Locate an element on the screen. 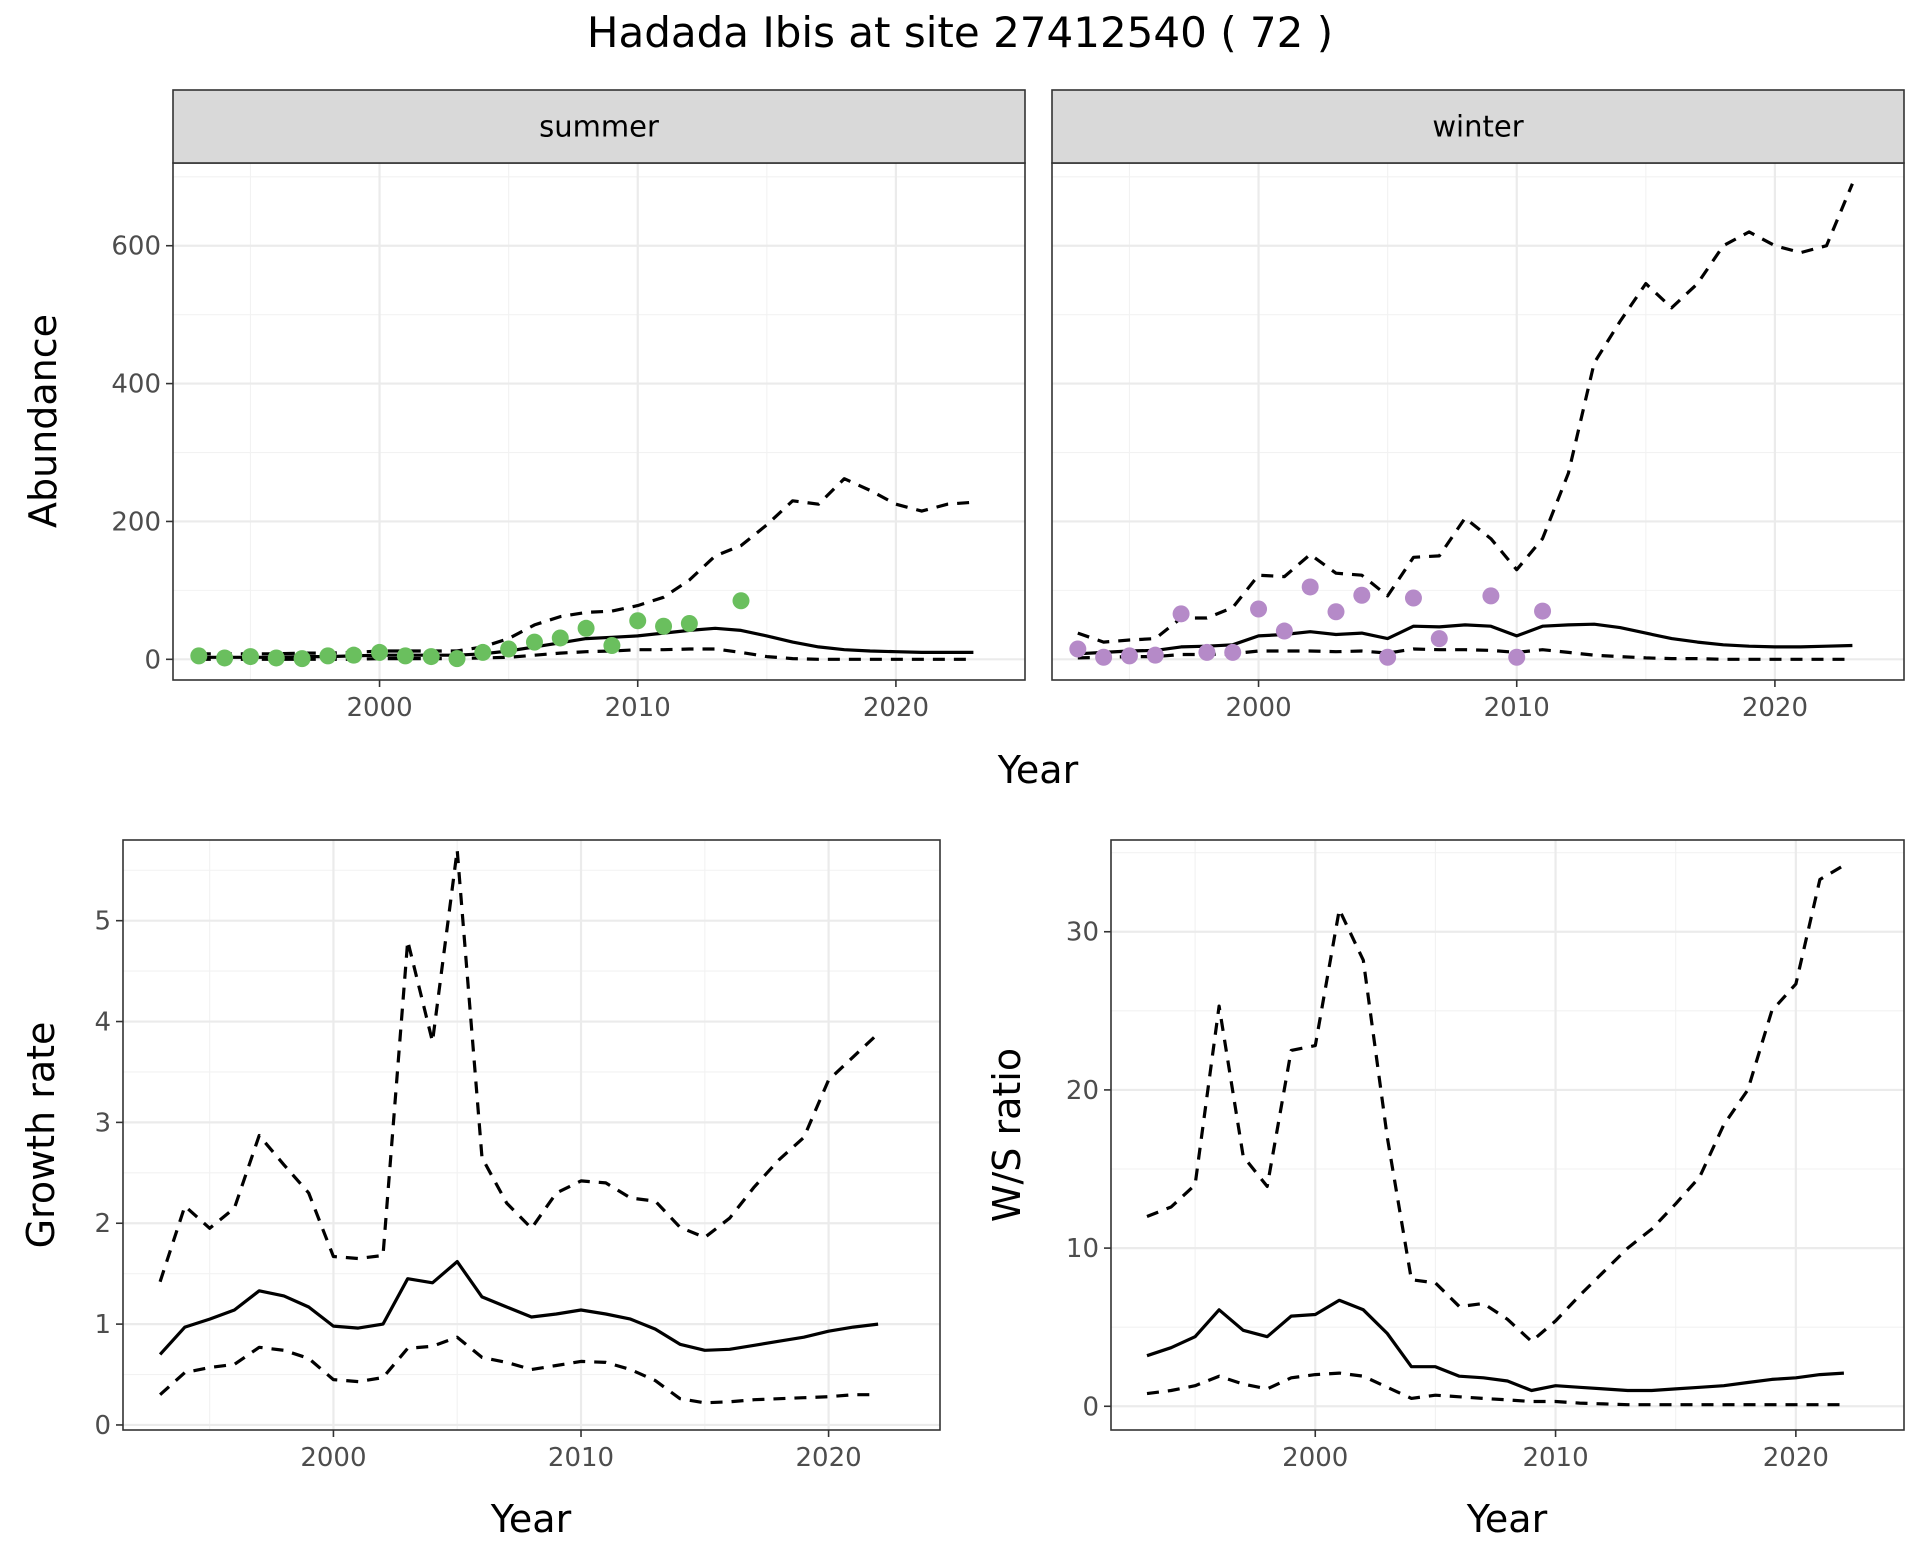  growth-y-axis-title: Growth rate is located at coordinates (41, 1135).